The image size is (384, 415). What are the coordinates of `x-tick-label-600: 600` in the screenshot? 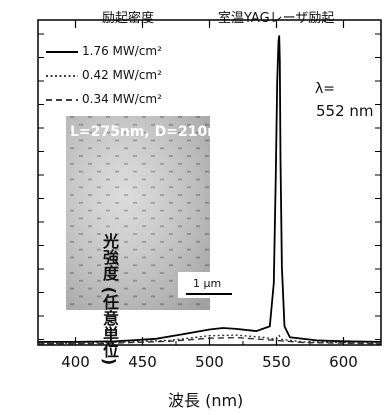 It's located at (343, 362).